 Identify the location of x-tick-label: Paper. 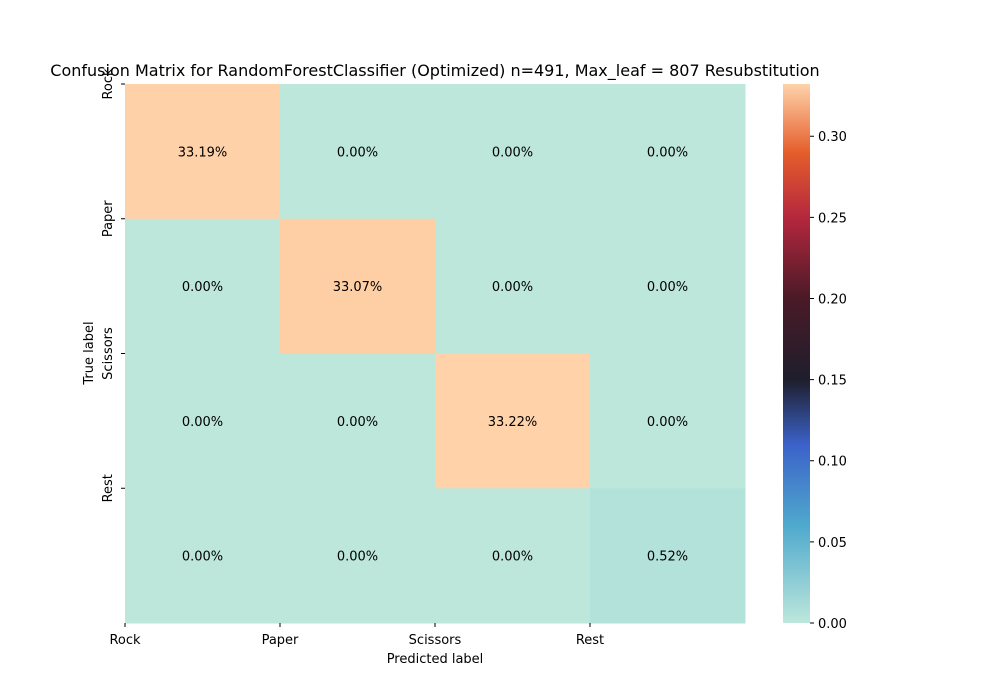
(280, 640).